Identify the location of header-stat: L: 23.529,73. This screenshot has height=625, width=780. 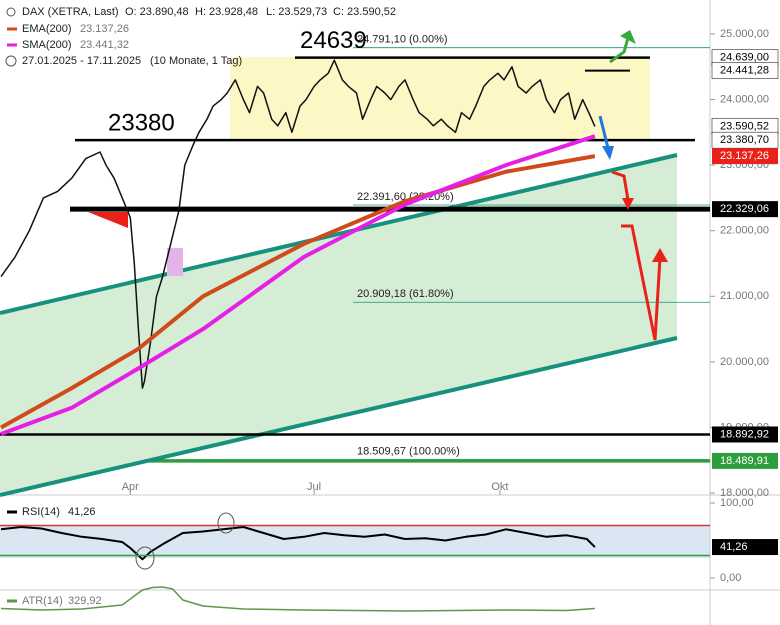
(296, 12).